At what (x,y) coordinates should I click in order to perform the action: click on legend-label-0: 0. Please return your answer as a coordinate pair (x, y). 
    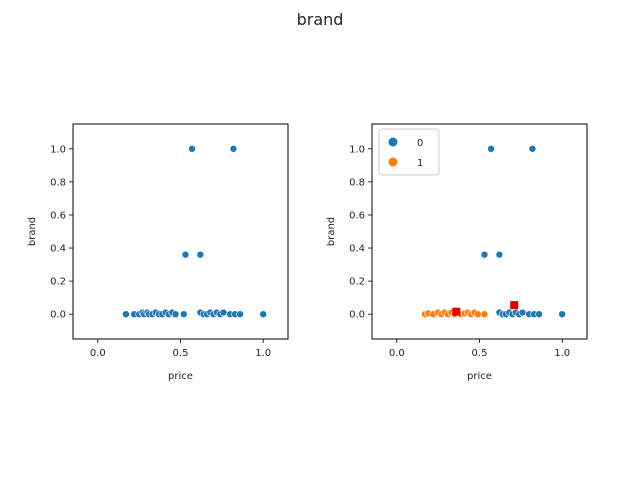
    Looking at the image, I should click on (420, 143).